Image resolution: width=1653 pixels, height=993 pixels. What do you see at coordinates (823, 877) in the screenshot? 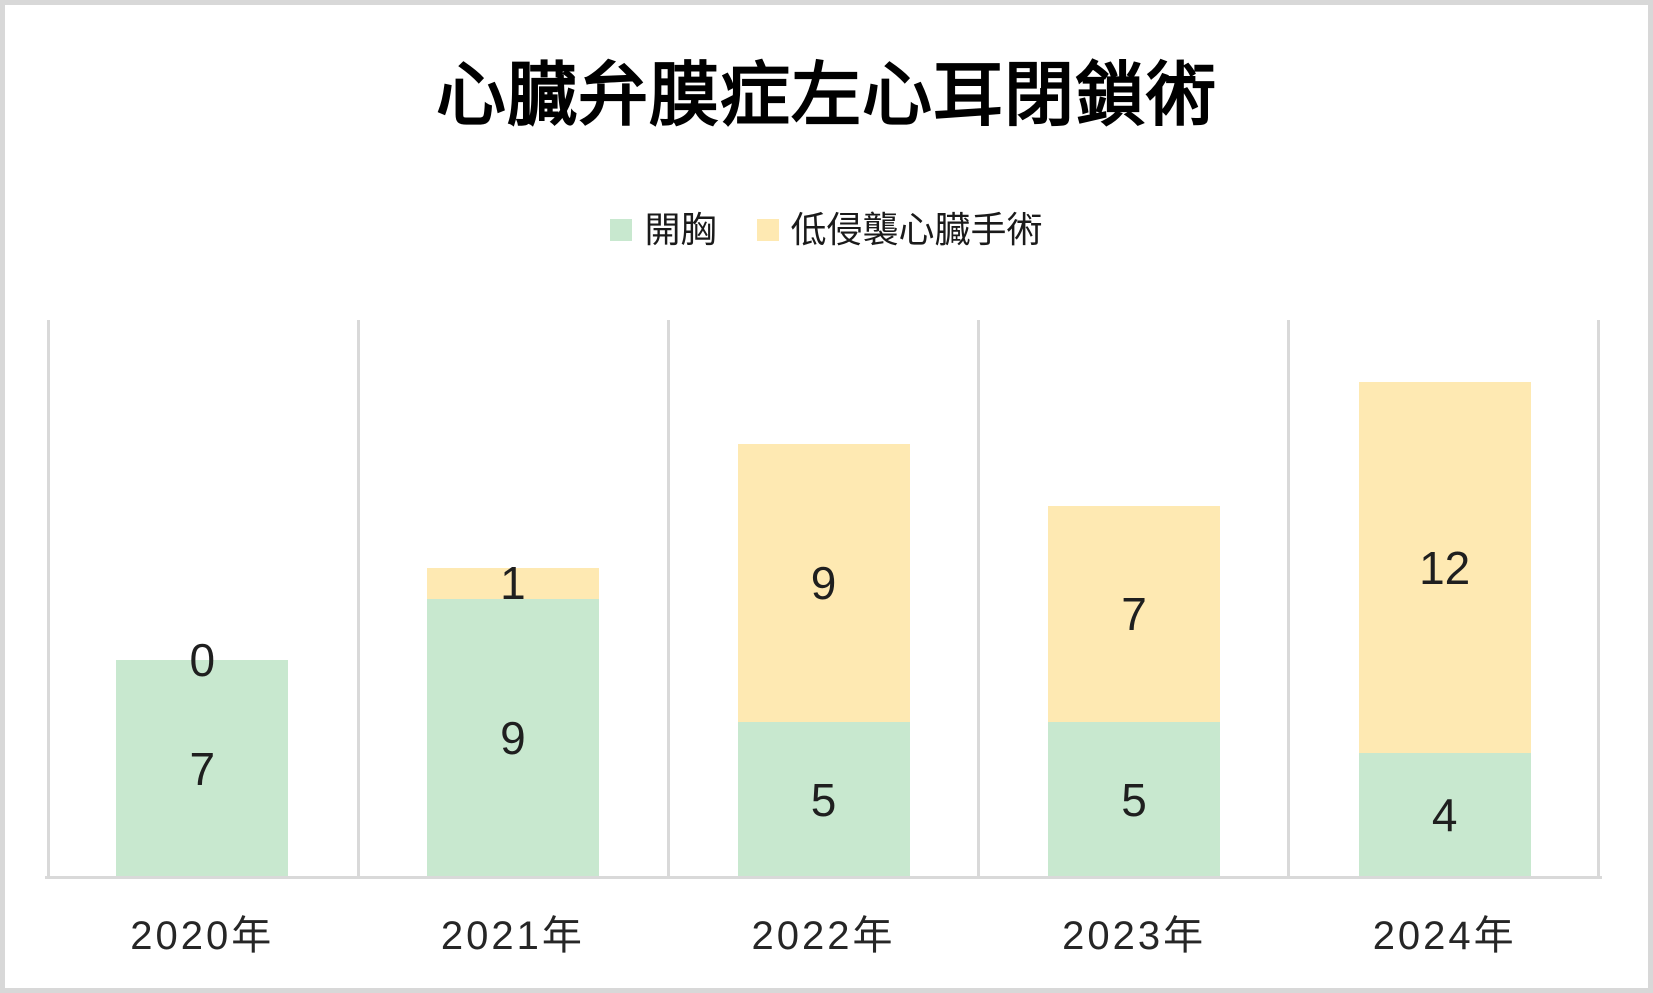
I see `x-axis-line` at bounding box center [823, 877].